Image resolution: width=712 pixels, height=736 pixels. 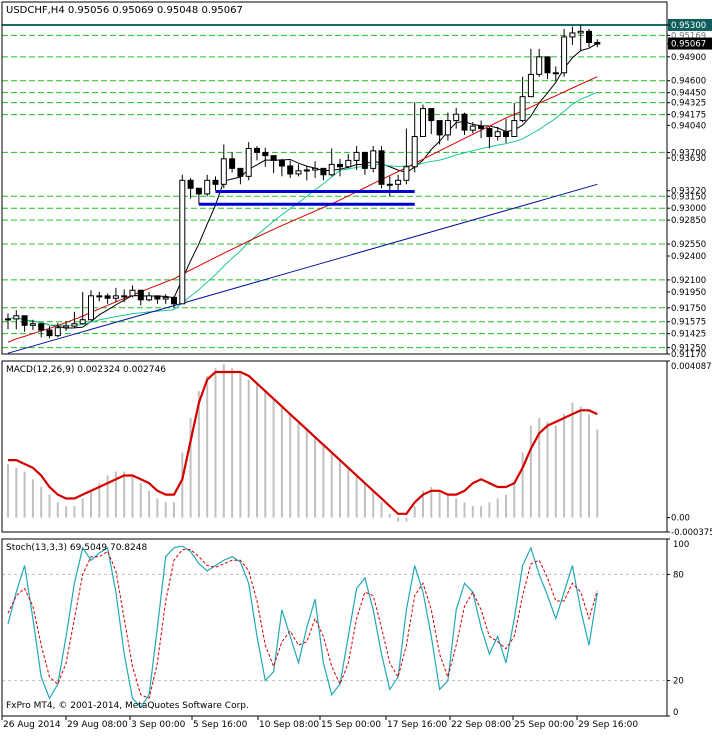 I want to click on stoch-tick-label: 0, so click(x=675, y=713).